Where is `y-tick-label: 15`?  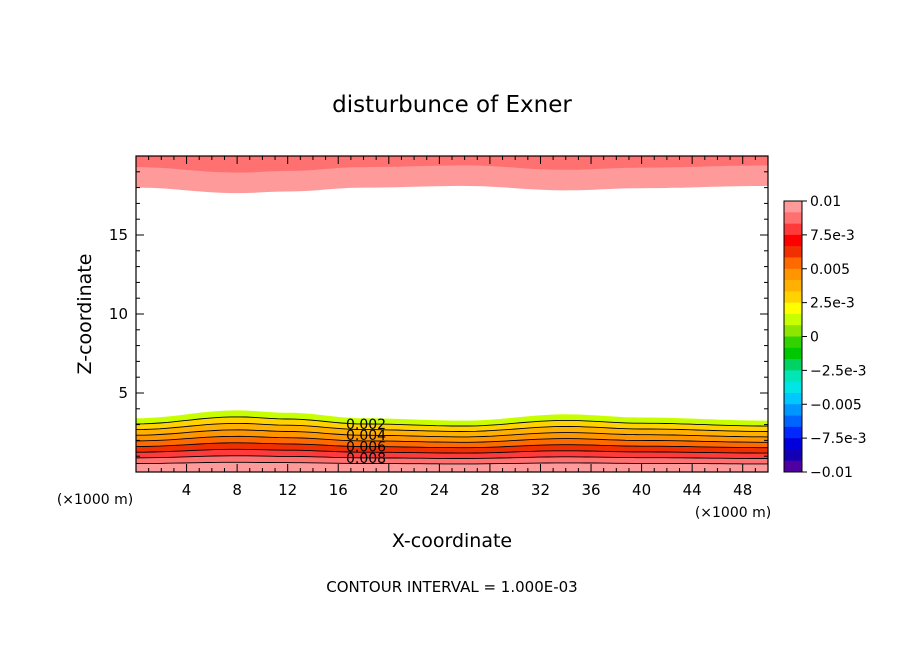
y-tick-label: 15 is located at coordinates (118, 235).